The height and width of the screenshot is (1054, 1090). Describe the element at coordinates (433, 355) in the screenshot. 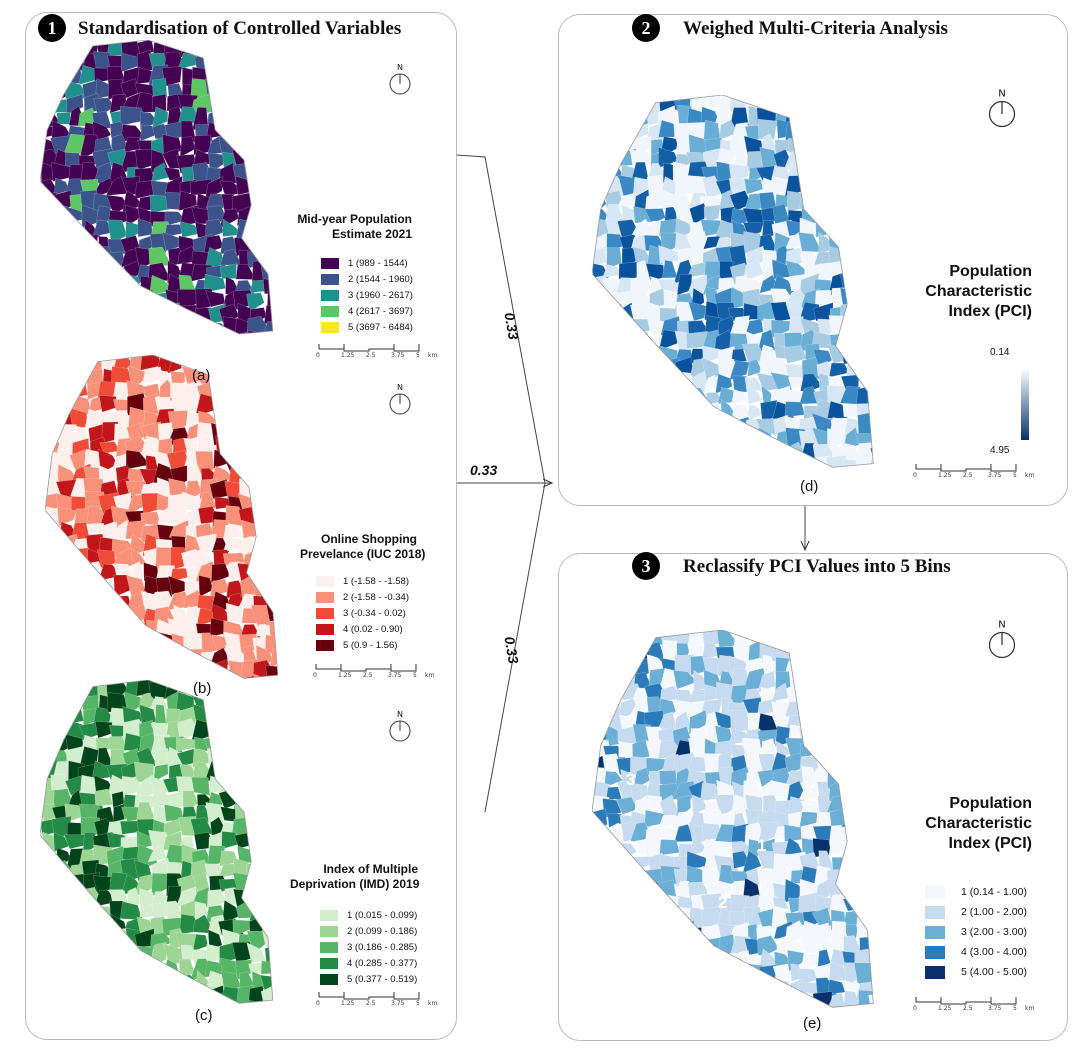

I see `scale-unit: km` at that location.